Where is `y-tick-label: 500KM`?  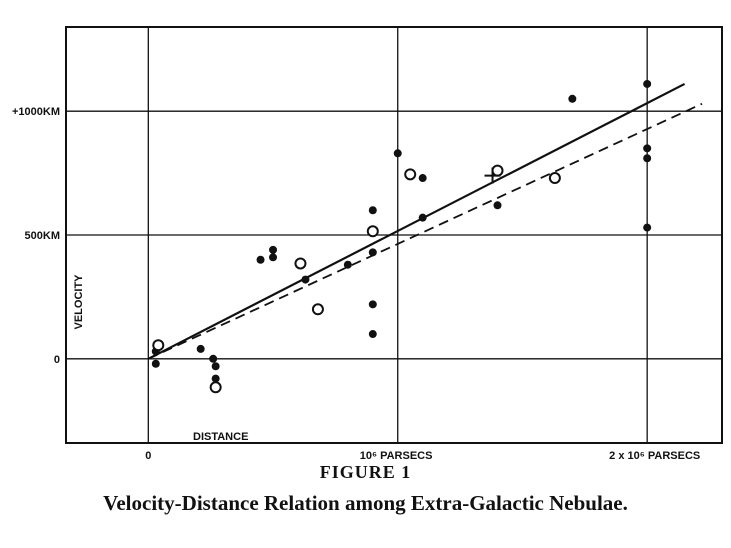
y-tick-label: 500KM is located at coordinates (42, 236).